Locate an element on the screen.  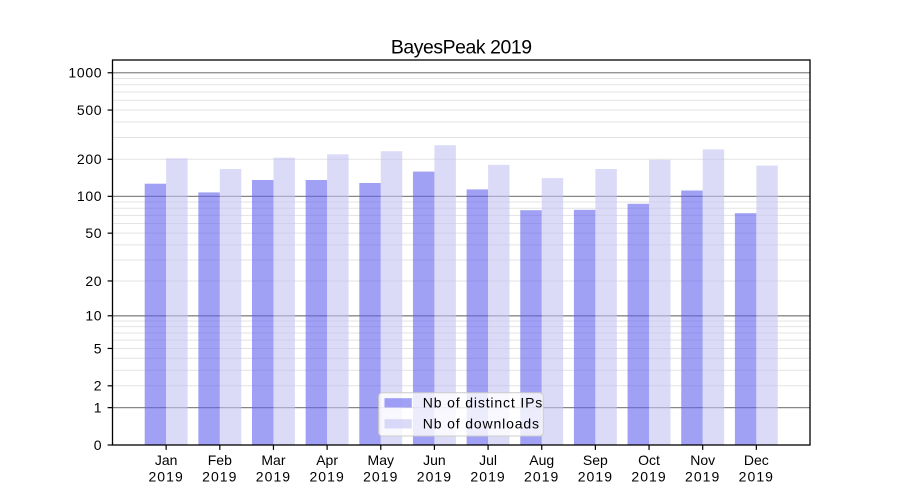
svg-text: BayesPeak 2019 is located at coordinates (461, 48).